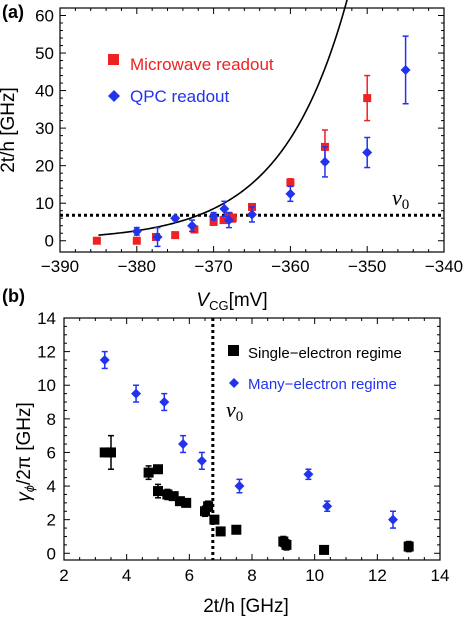 Image resolution: width=469 pixels, height=618 pixels. What do you see at coordinates (213, 266) in the screenshot?
I see `panel-a-xtick-label: −370` at bounding box center [213, 266].